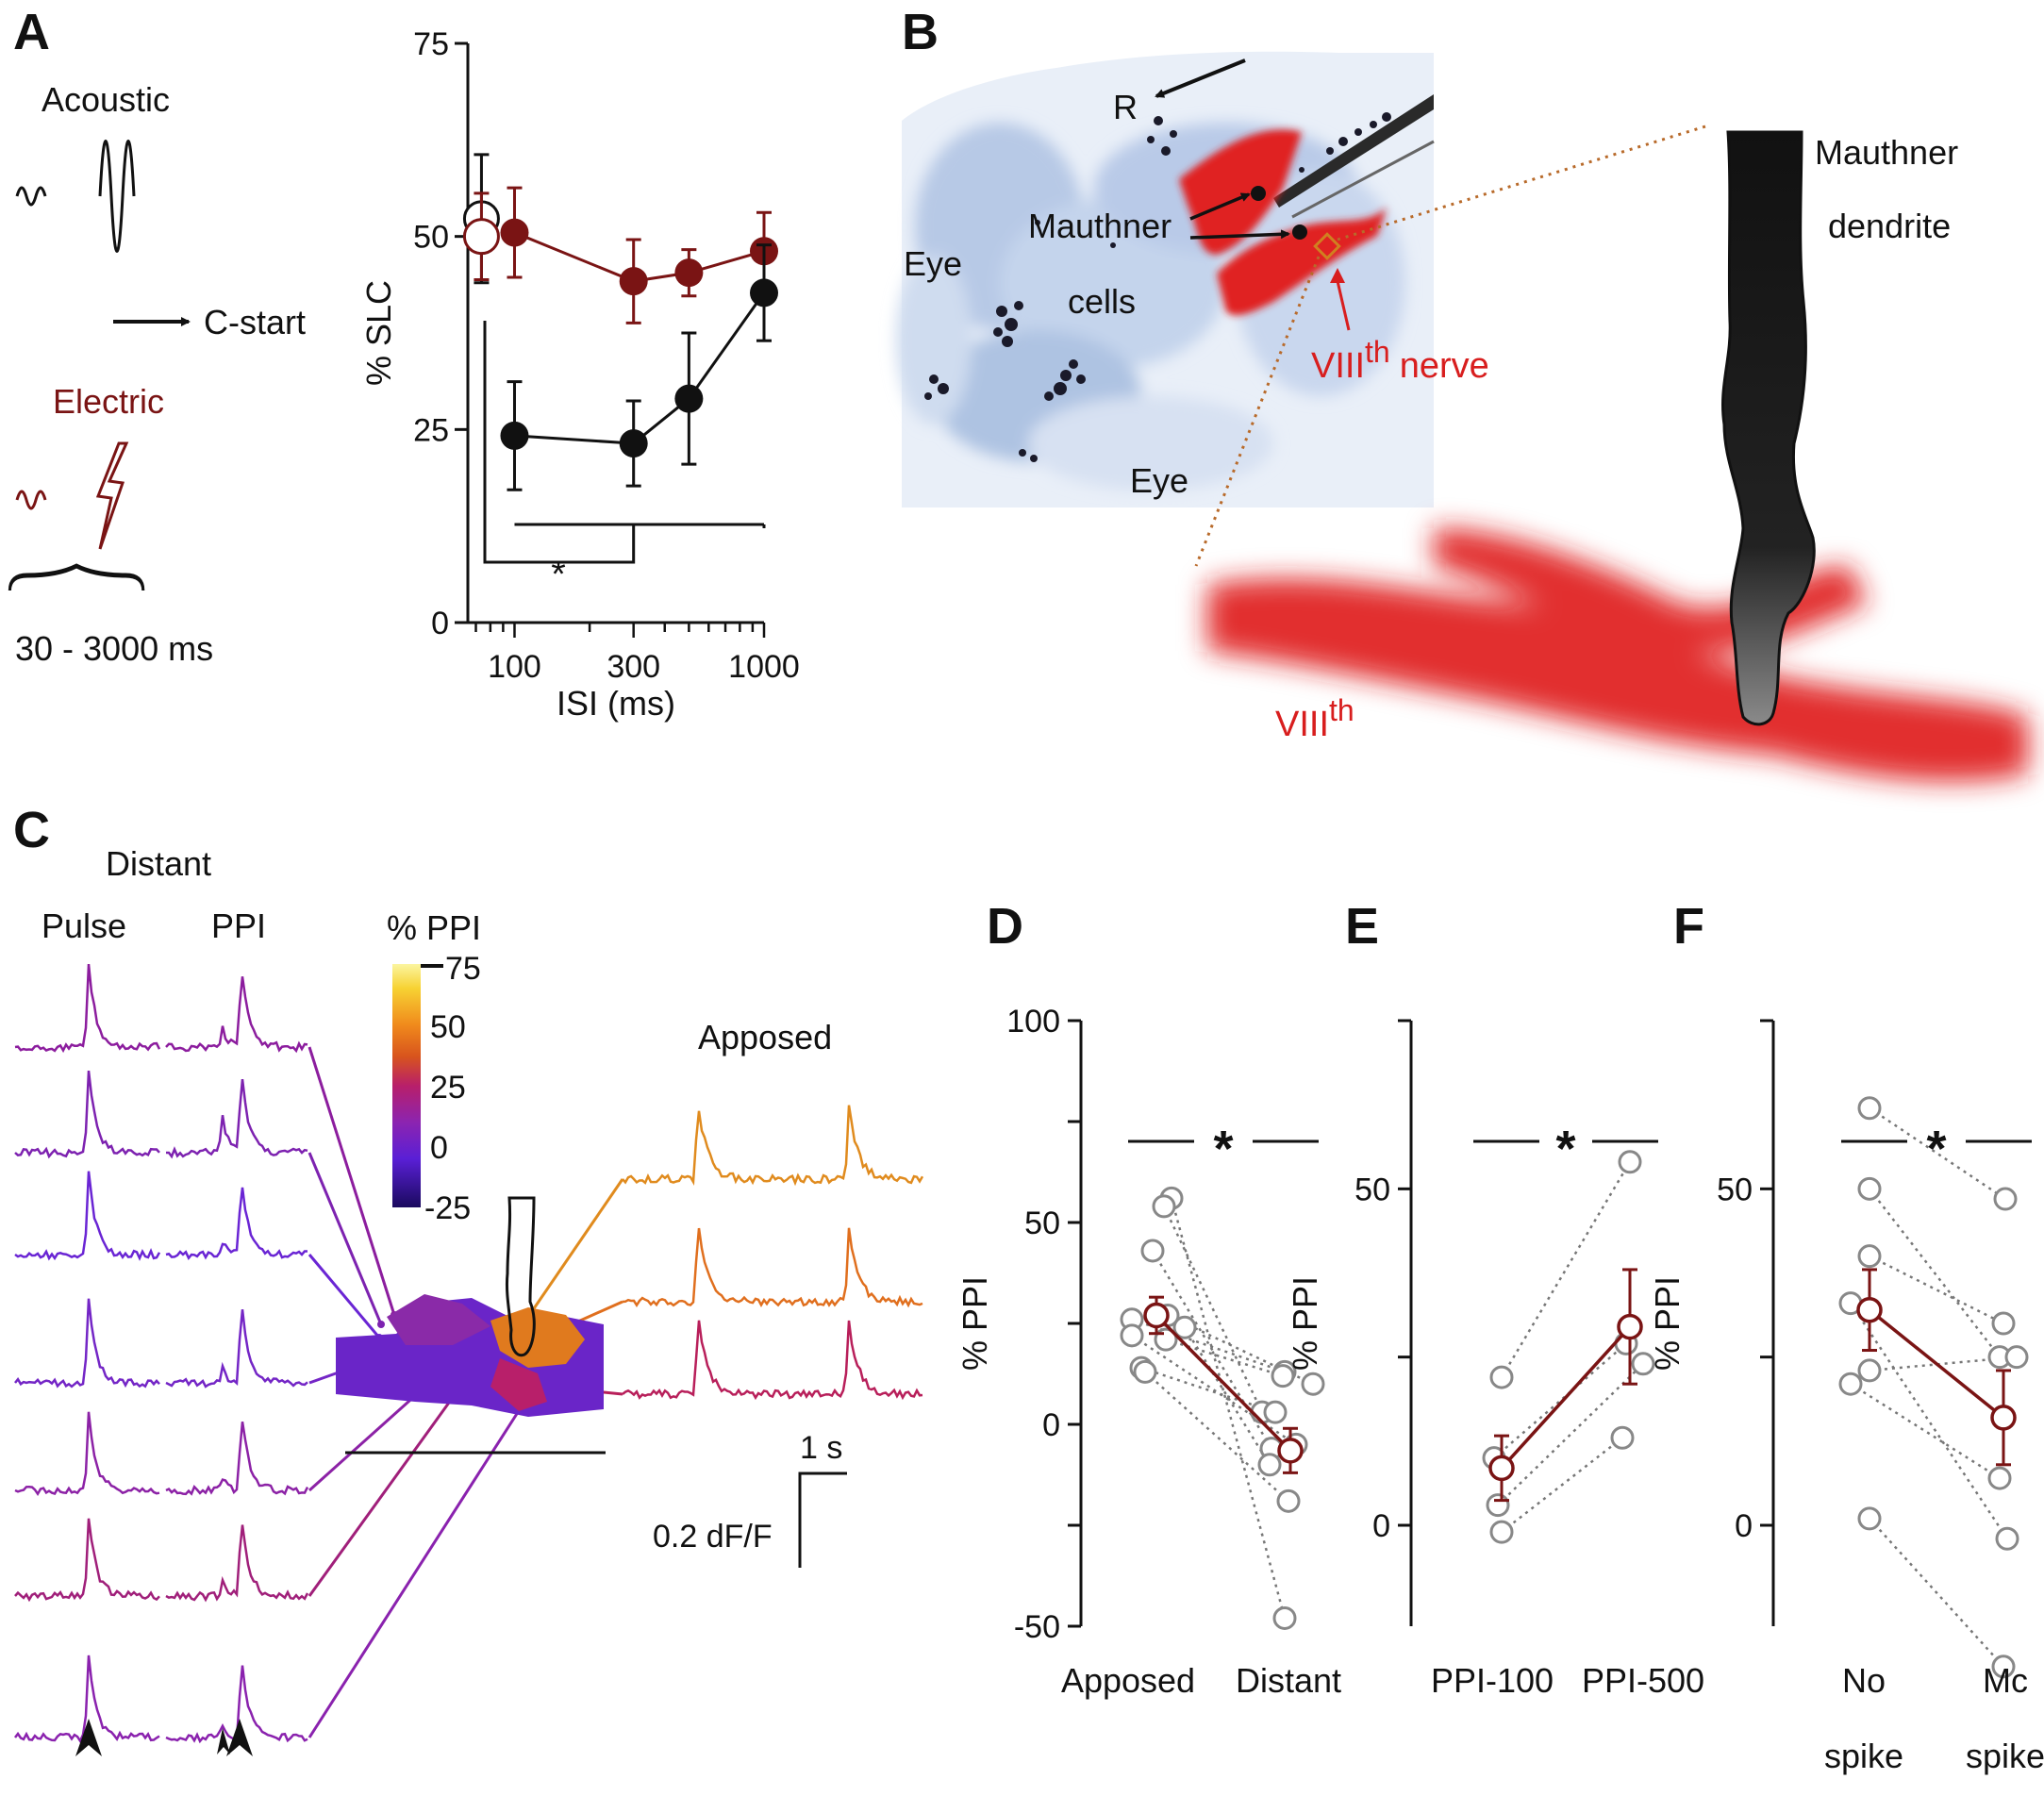  I want to click on panel-label: D, so click(1005, 926).